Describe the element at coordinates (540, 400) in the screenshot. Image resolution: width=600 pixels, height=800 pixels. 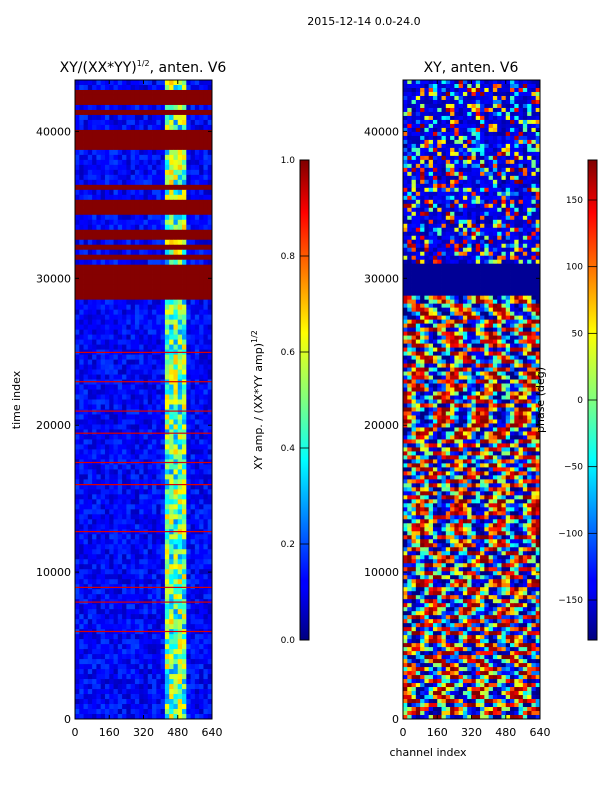
I see `phase-colorbar-label: phase (deg)` at that location.